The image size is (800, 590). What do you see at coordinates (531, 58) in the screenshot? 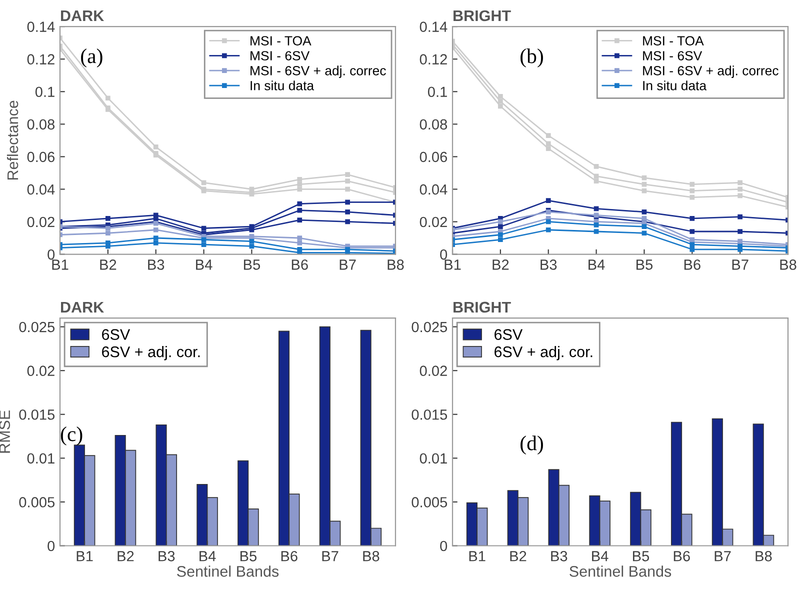
I see `annotation: (b)` at bounding box center [531, 58].